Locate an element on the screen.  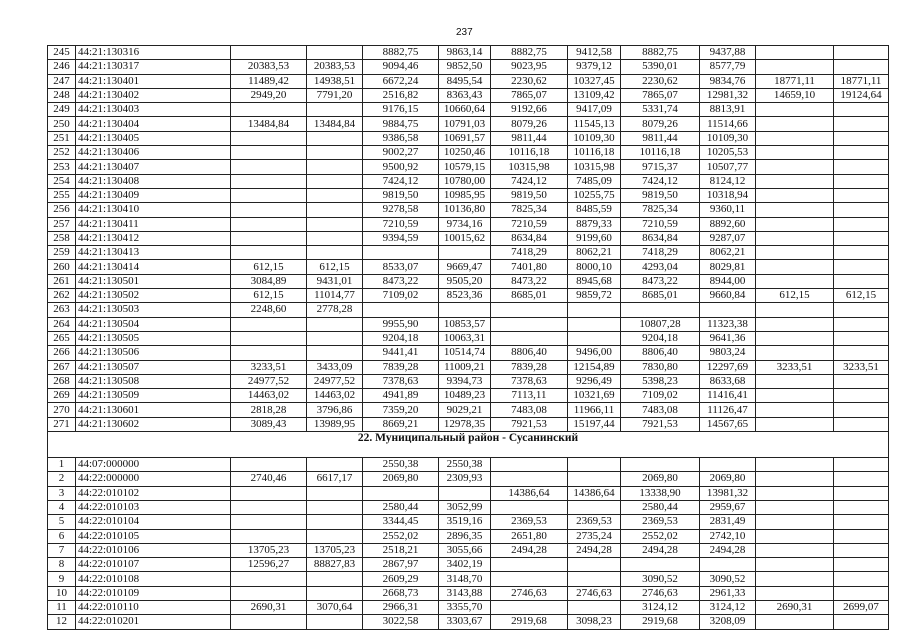
value-cell: 9734,16 is located at coordinates (464, 224).